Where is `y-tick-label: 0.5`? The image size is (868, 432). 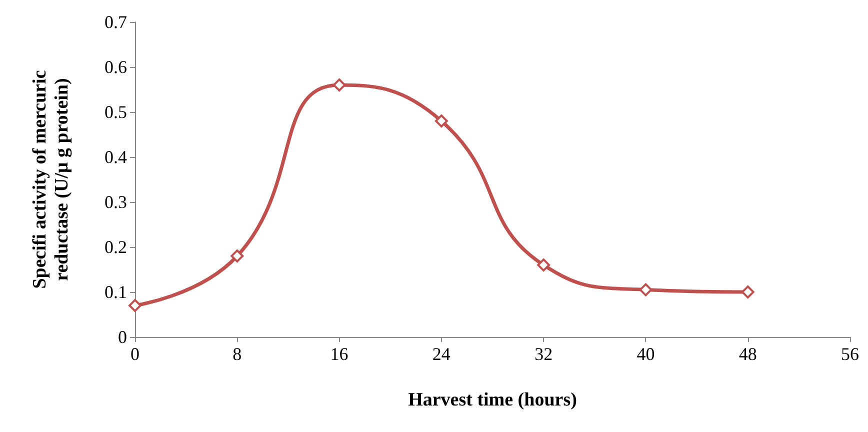
y-tick-label: 0.5 is located at coordinates (115, 112).